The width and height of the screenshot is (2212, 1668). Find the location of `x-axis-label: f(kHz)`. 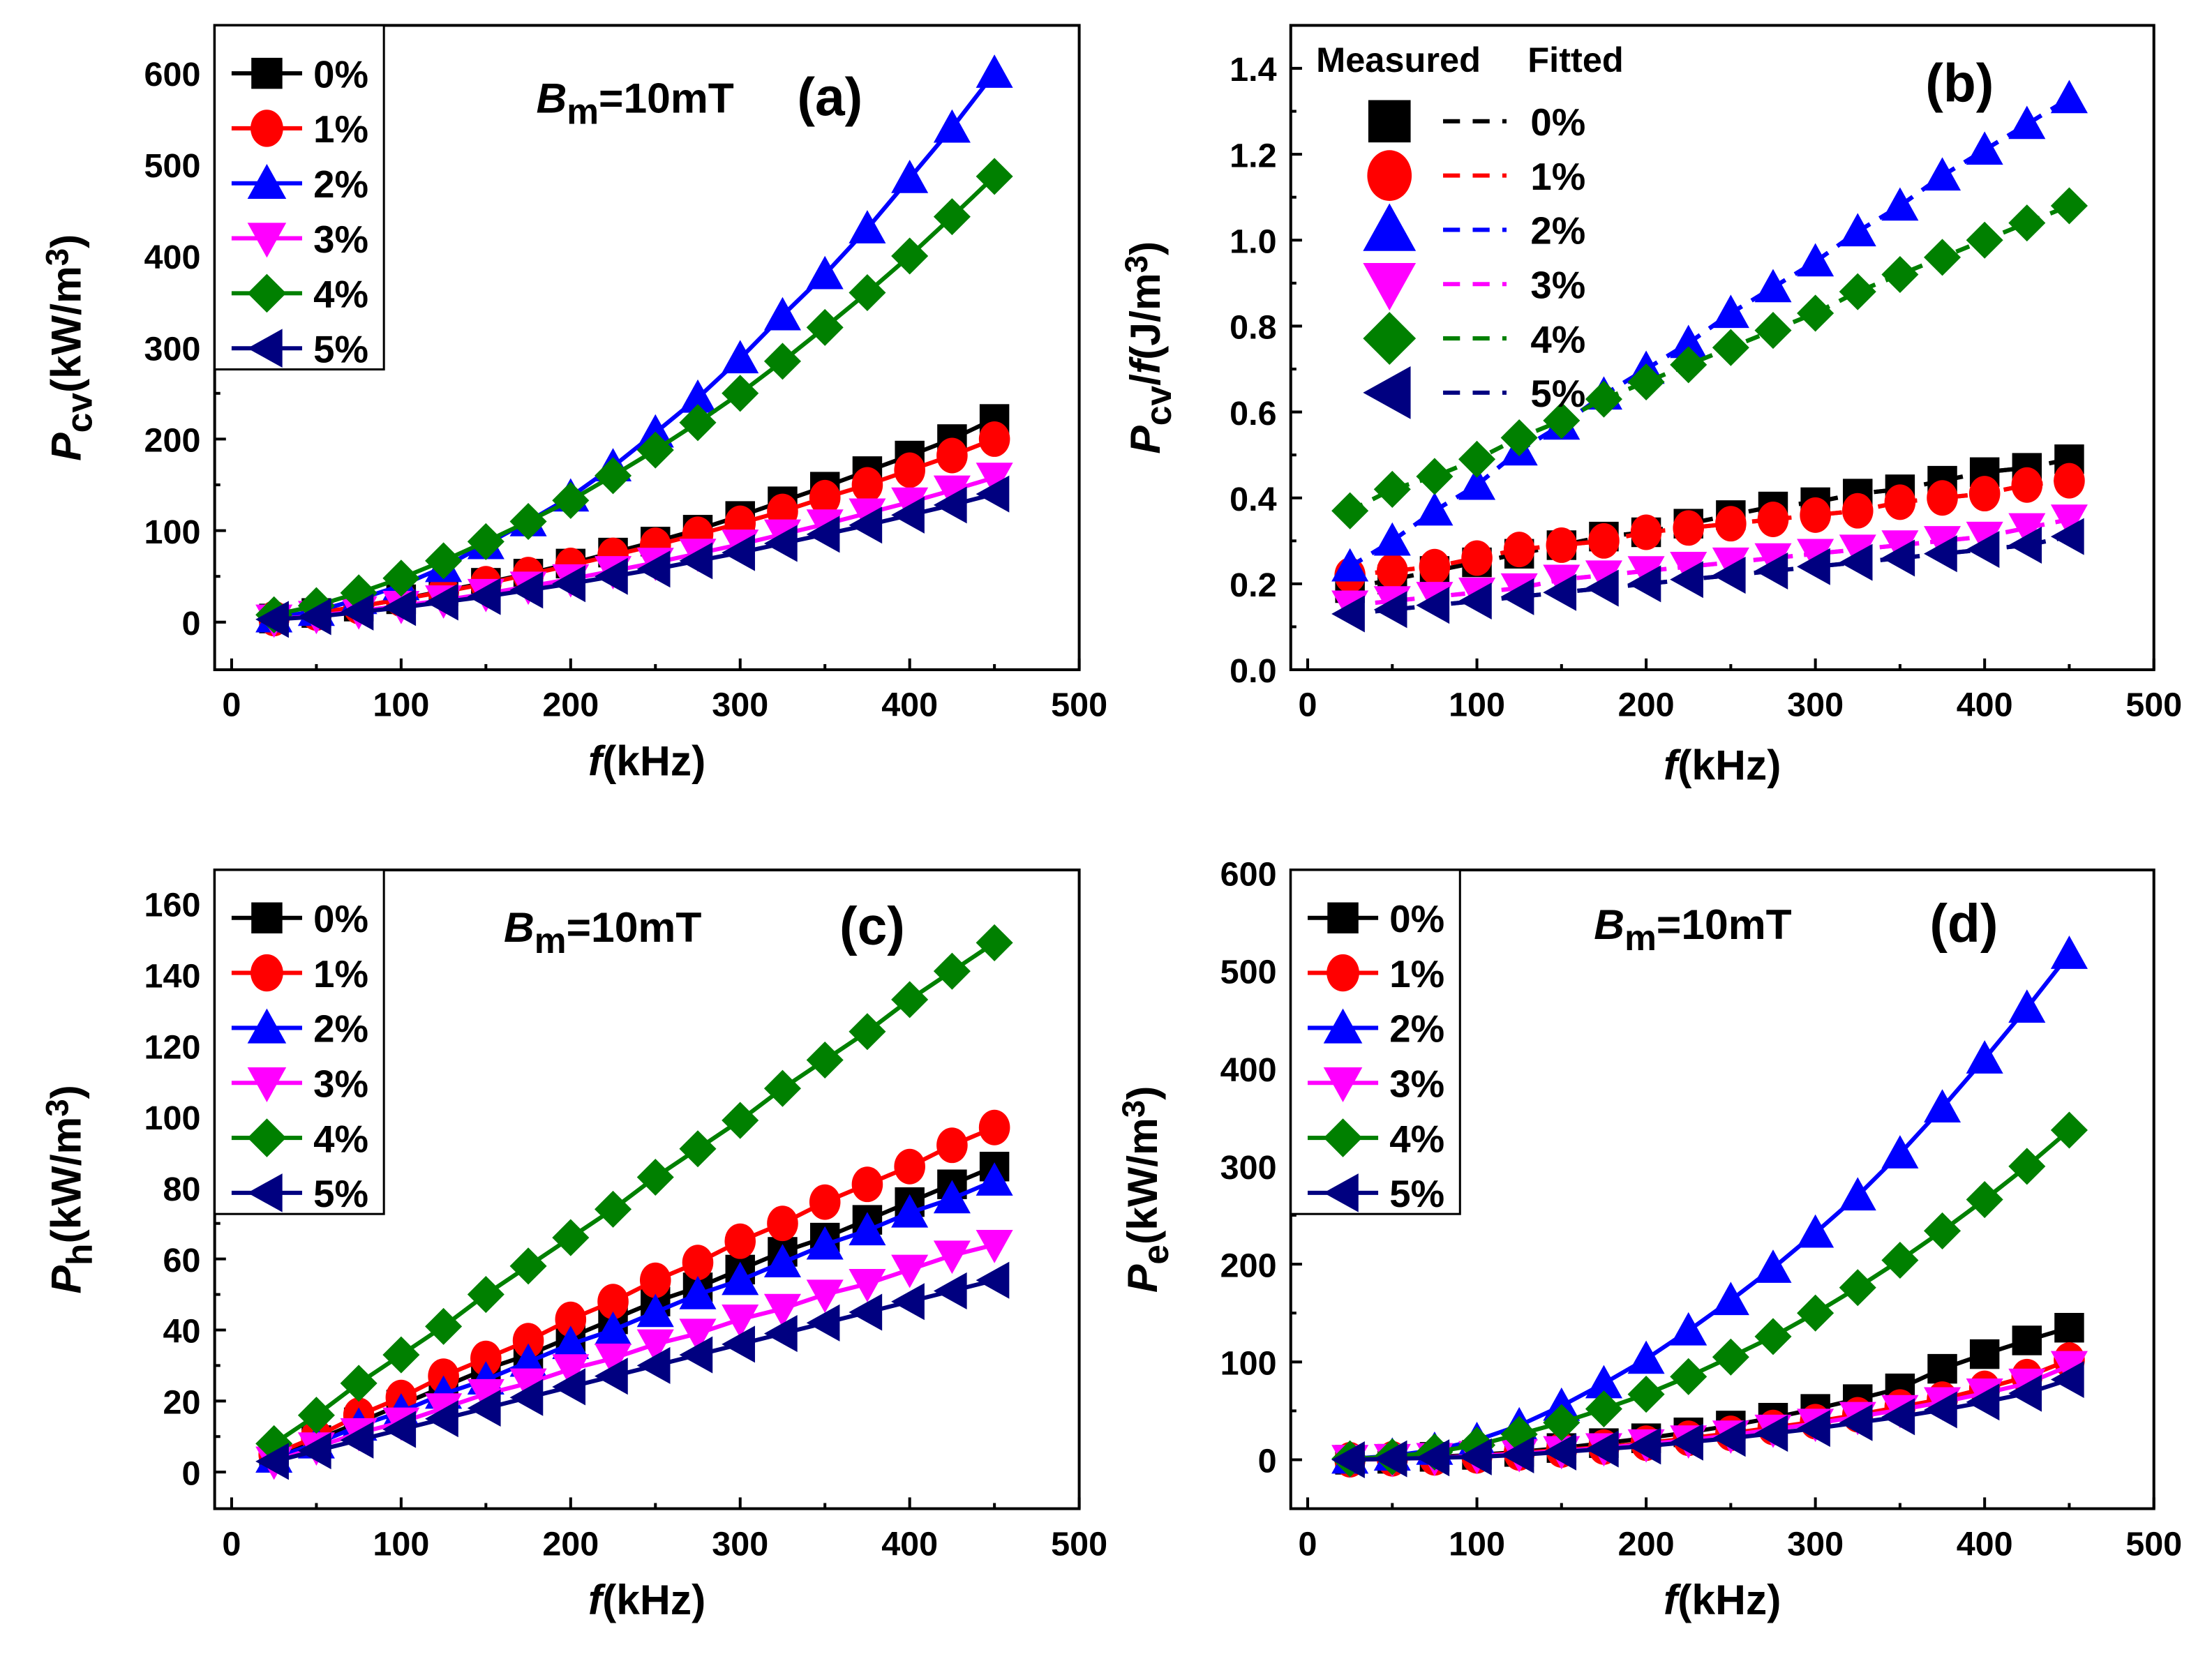

x-axis-label: f(kHz) is located at coordinates (1722, 765).